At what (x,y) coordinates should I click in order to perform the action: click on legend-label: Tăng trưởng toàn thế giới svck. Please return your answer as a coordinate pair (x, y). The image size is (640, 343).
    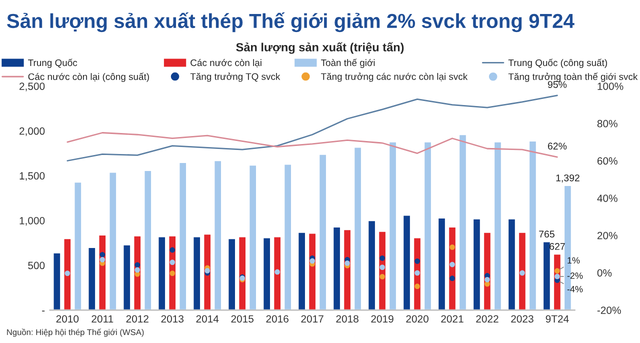
    Looking at the image, I should click on (573, 77).